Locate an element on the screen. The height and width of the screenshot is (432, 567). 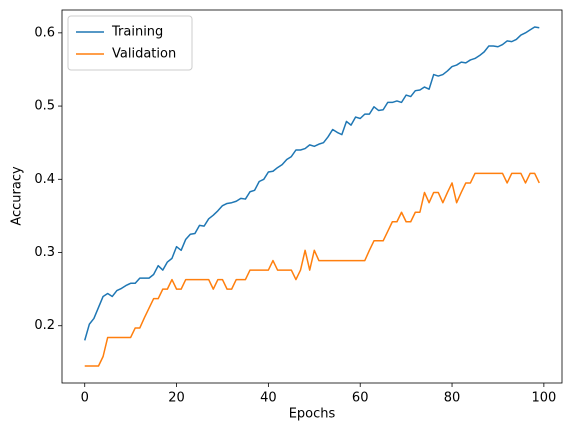
x-axis-label: Epochs is located at coordinates (312, 414).